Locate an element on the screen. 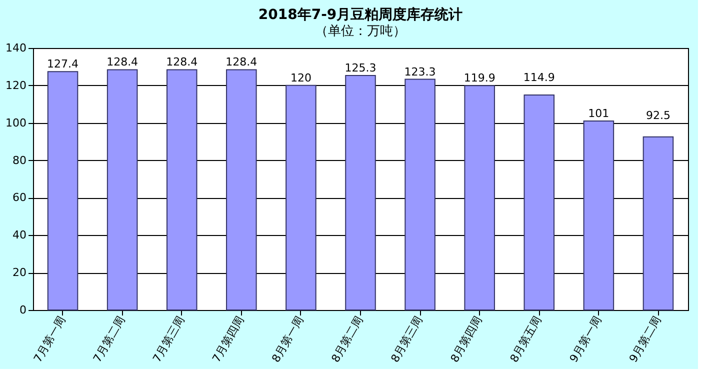 The image size is (724, 380). x-tick-label: 8月第一周 is located at coordinates (287, 339).